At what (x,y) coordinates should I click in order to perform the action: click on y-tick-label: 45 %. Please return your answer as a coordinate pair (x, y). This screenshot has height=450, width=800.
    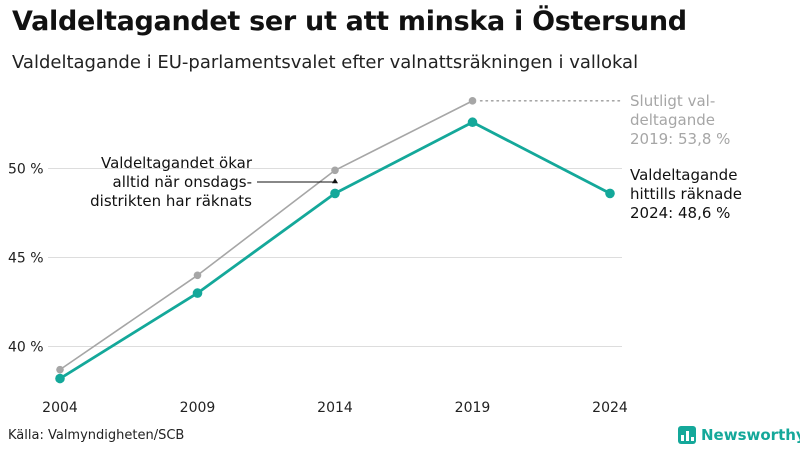
    Looking at the image, I should click on (26, 259).